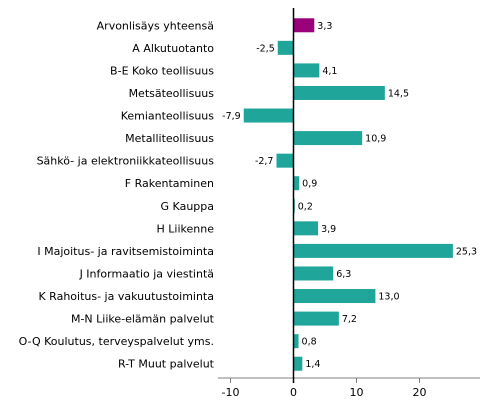  What do you see at coordinates (187, 206) in the screenshot?
I see `category-label: G Kauppa` at bounding box center [187, 206].